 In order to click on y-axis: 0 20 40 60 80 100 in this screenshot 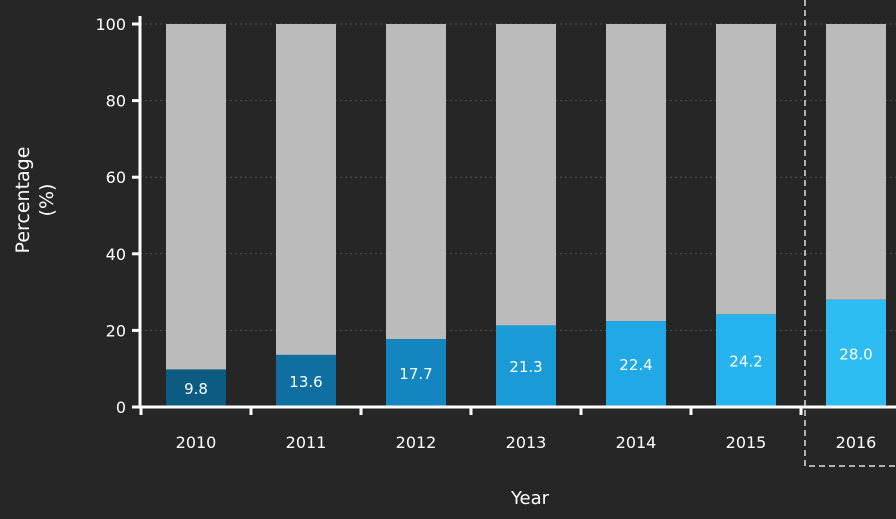, I will do `click(118, 216)`.